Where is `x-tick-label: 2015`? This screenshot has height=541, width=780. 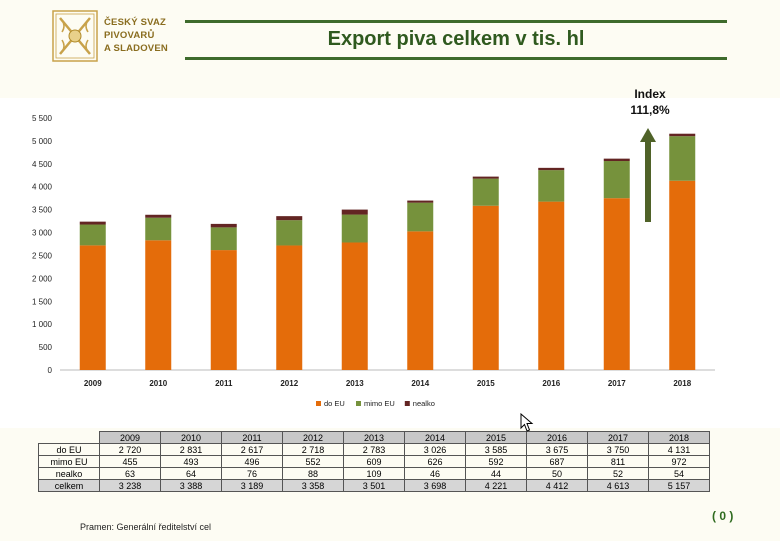 x-tick-label: 2015 is located at coordinates (486, 383).